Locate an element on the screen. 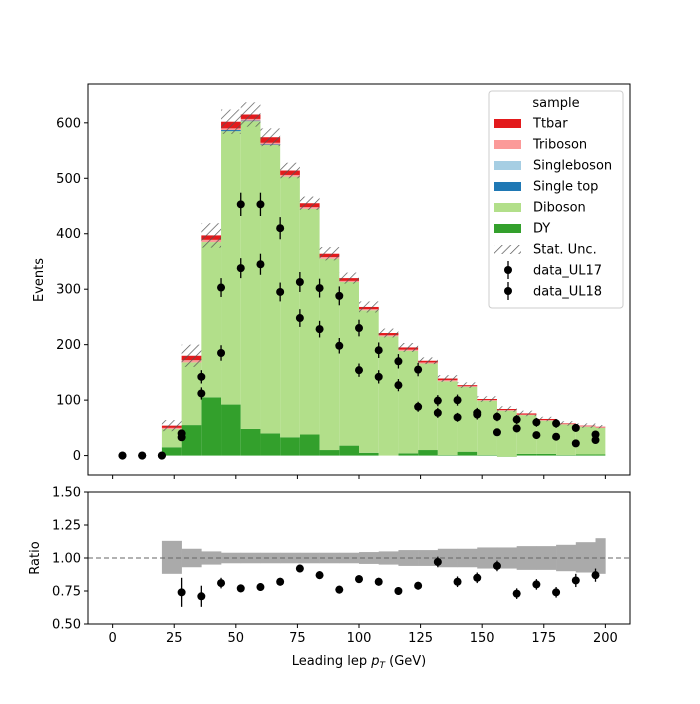 This screenshot has height=704, width=700. ratio-y-tick-label: 1.25 is located at coordinates (66, 526).